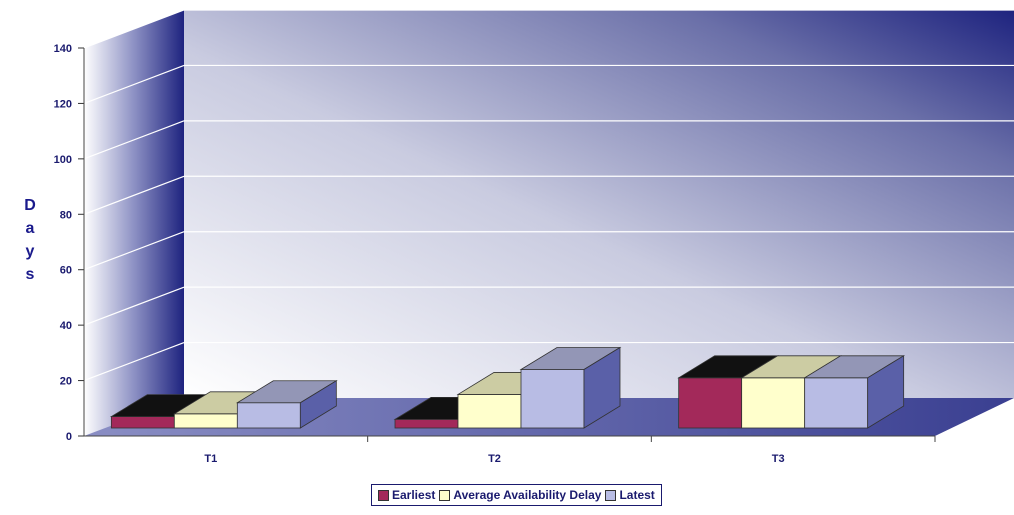 Image resolution: width=1014 pixels, height=515 pixels. What do you see at coordinates (30, 228) in the screenshot?
I see `y-axis-label-char: a` at bounding box center [30, 228].